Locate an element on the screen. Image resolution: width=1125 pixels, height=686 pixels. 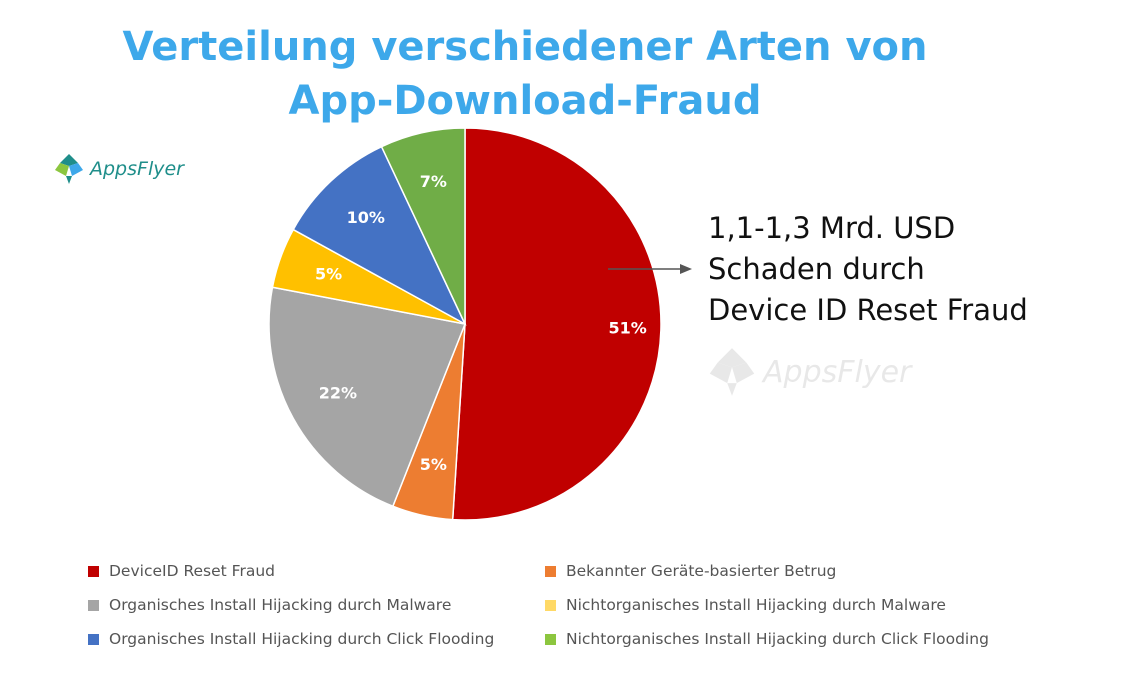
slice-label: 10% is located at coordinates (366, 217).